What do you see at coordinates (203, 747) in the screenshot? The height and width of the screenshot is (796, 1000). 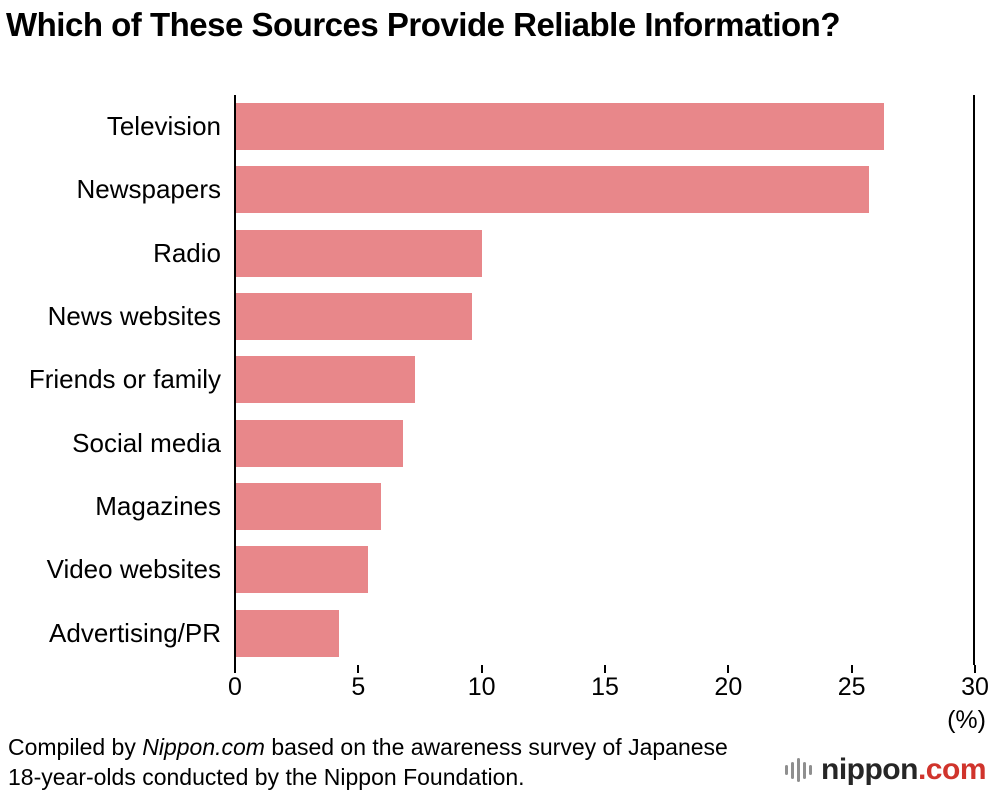 I see `source-note-site: Nippon.com` at bounding box center [203, 747].